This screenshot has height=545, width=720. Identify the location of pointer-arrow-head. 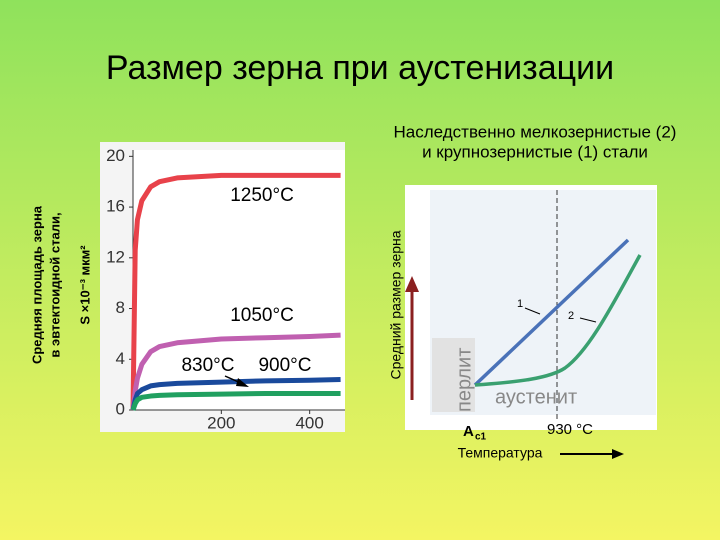
(242, 382).